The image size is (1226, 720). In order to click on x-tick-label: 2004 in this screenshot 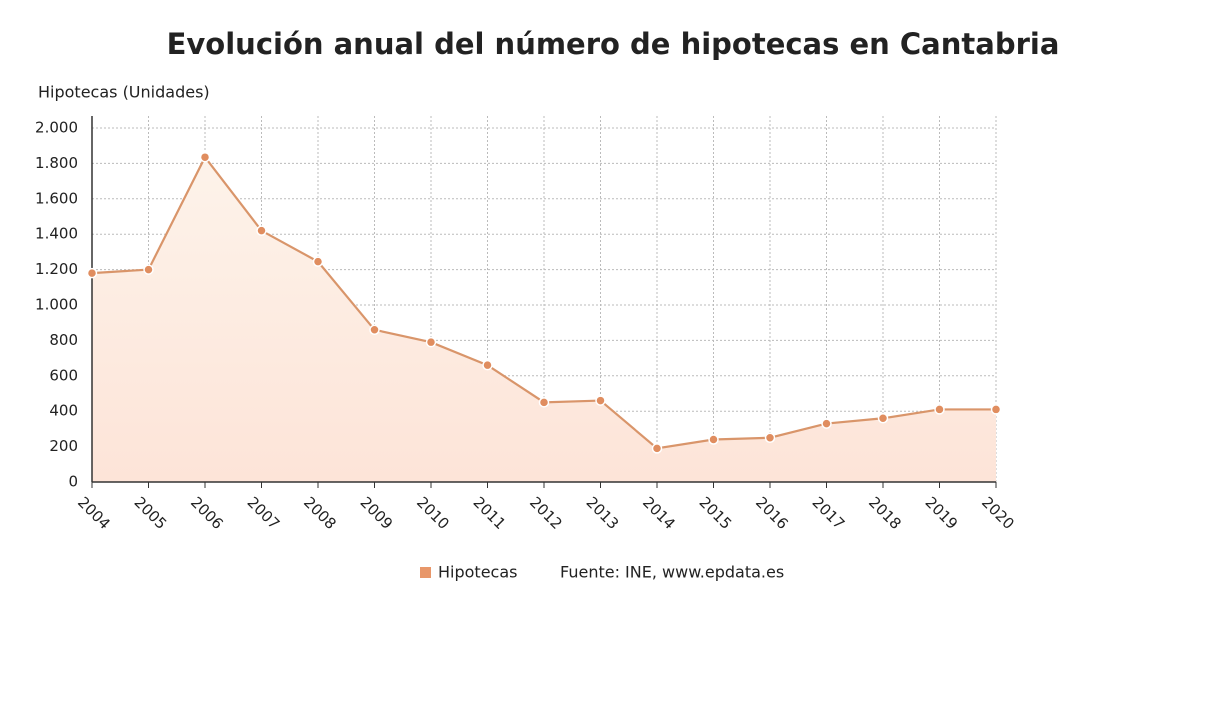, I will do `click(94, 513)`.